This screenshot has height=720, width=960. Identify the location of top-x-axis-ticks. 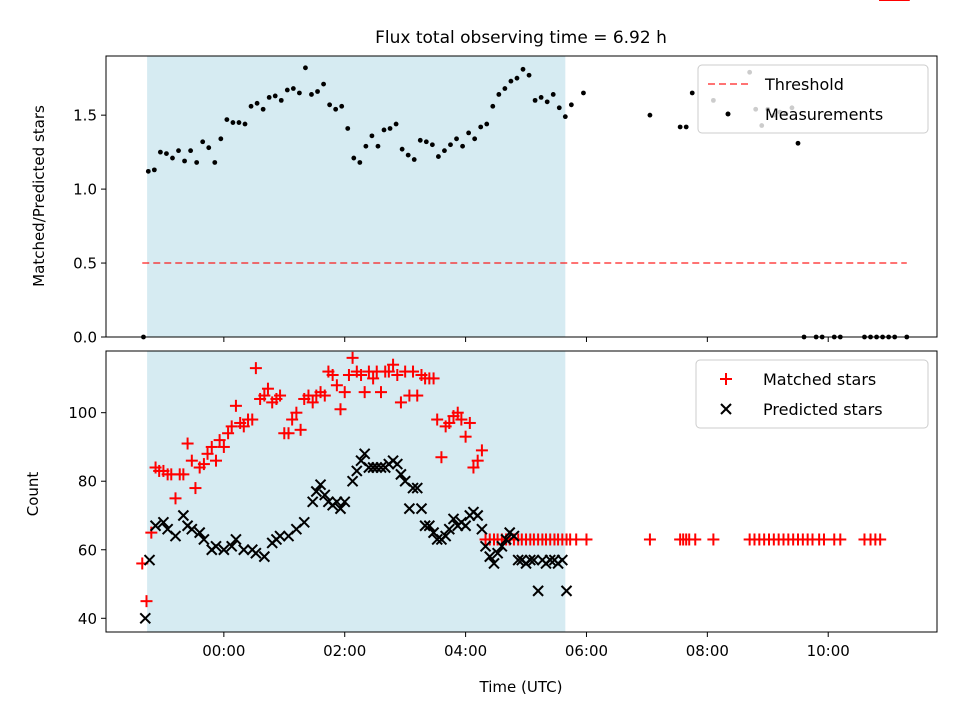
(526, 339).